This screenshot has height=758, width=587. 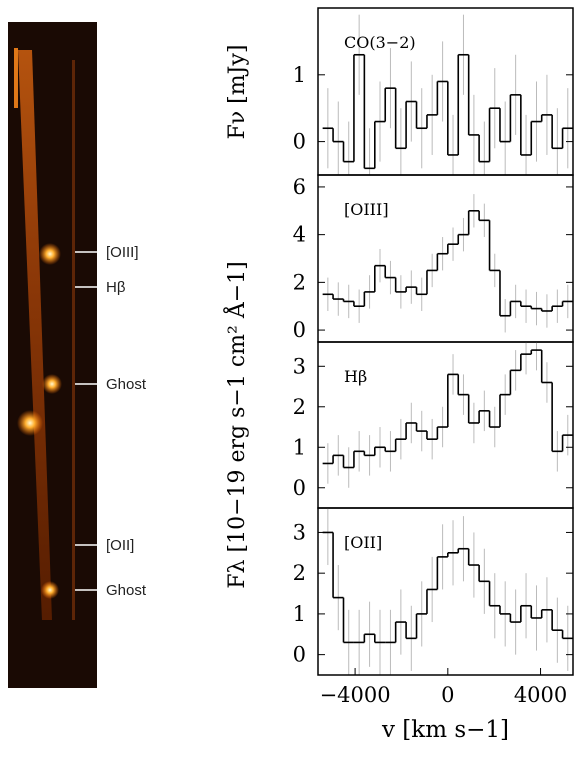 What do you see at coordinates (540, 695) in the screenshot?
I see `x-tick-label: 4000` at bounding box center [540, 695].